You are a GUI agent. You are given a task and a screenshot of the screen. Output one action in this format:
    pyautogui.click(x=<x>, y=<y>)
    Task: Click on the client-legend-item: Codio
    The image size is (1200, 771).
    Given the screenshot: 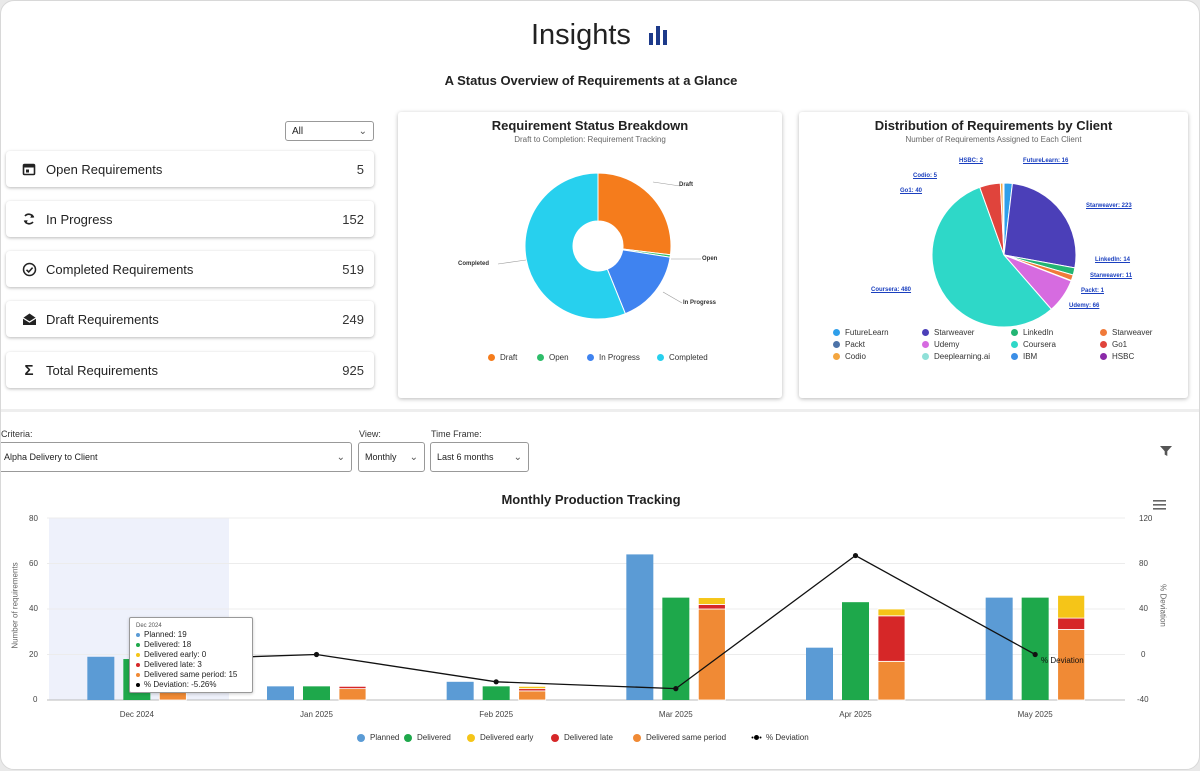 What is the action you would take?
    pyautogui.click(x=849, y=356)
    